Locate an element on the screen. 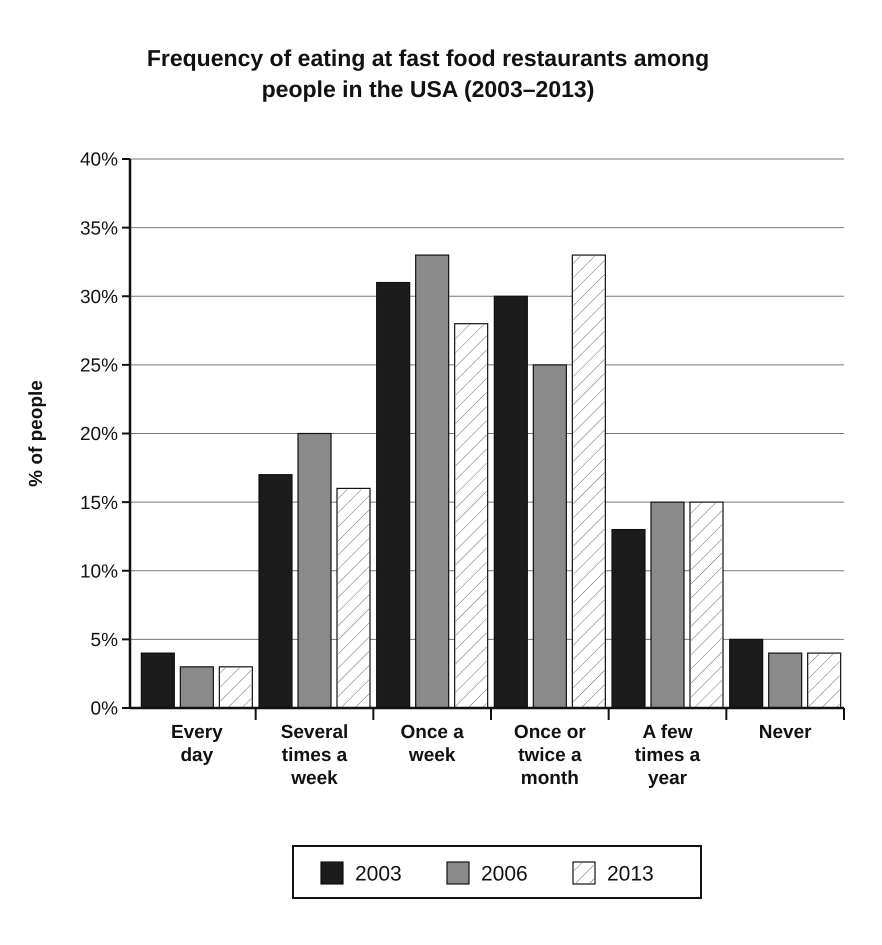  y-tick-label: 0% is located at coordinates (104, 709).